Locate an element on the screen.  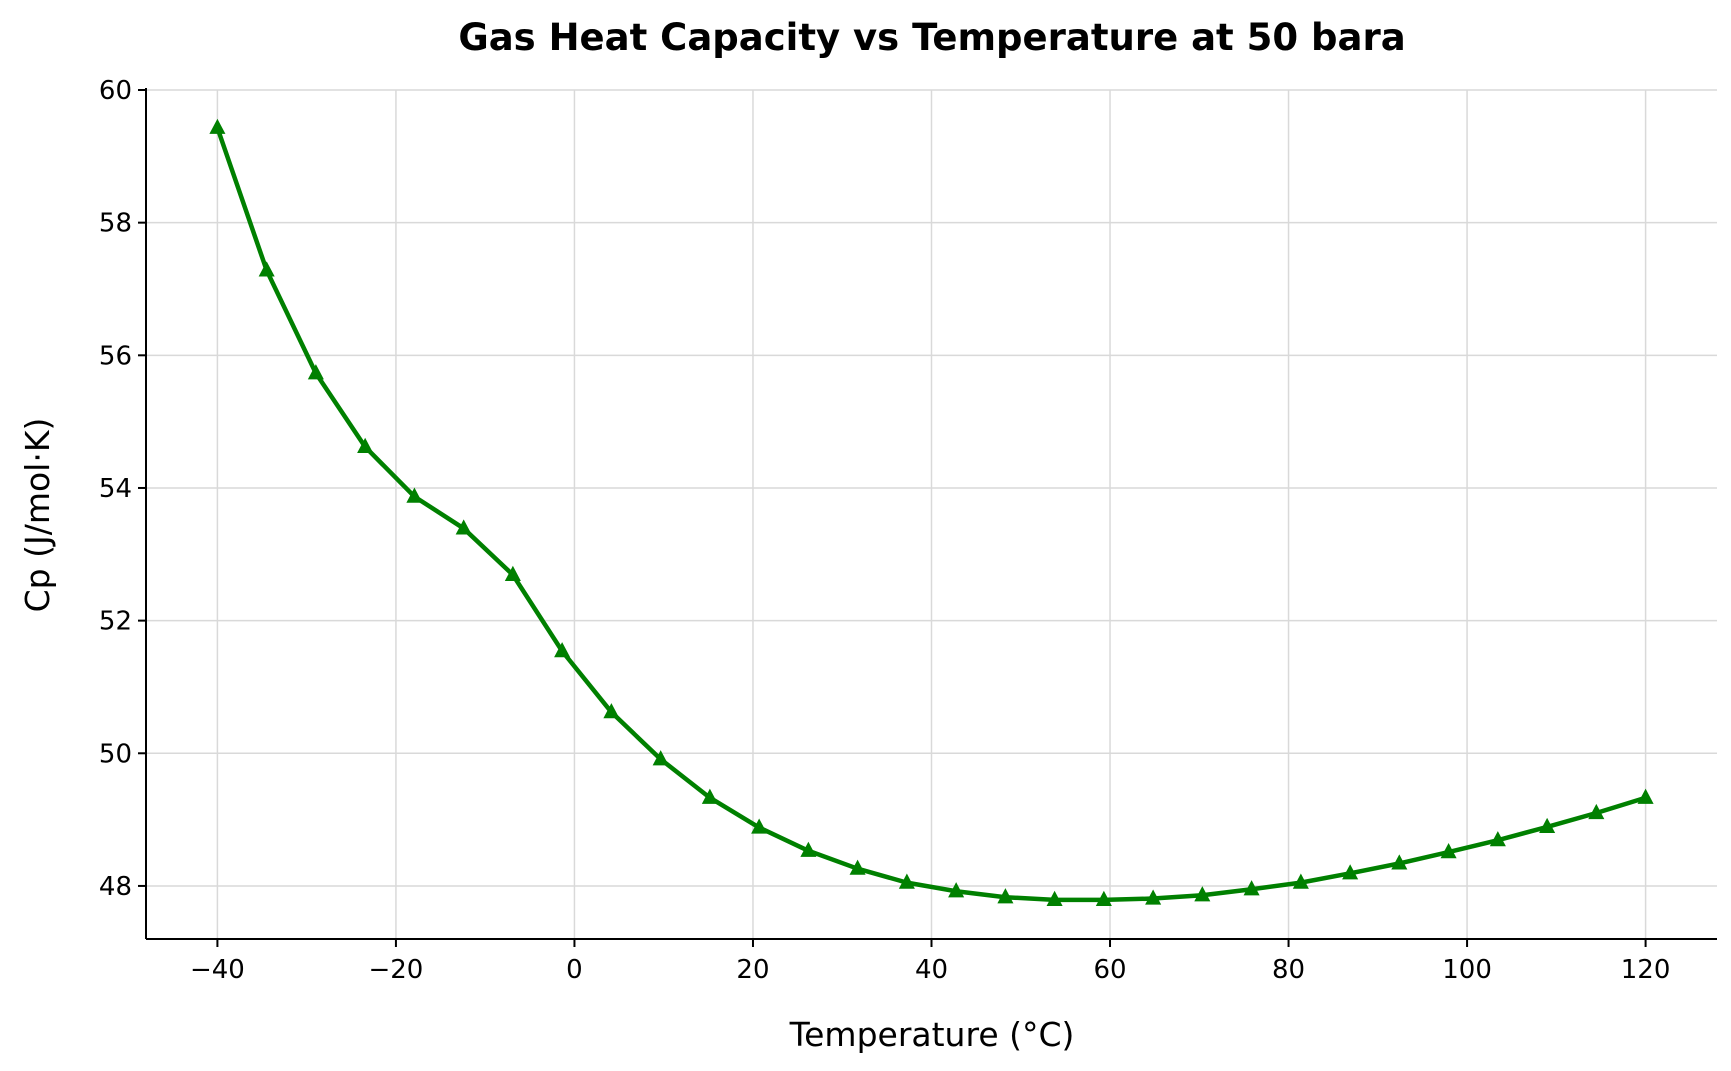
x-tick-label: 40 is located at coordinates (931, 970).